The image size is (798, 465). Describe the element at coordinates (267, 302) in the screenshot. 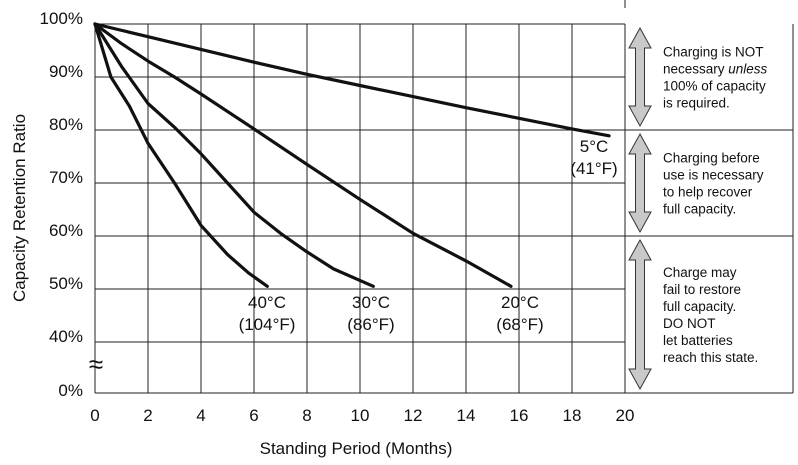

I see `curve-label-s40-celsius: 40°C` at that location.